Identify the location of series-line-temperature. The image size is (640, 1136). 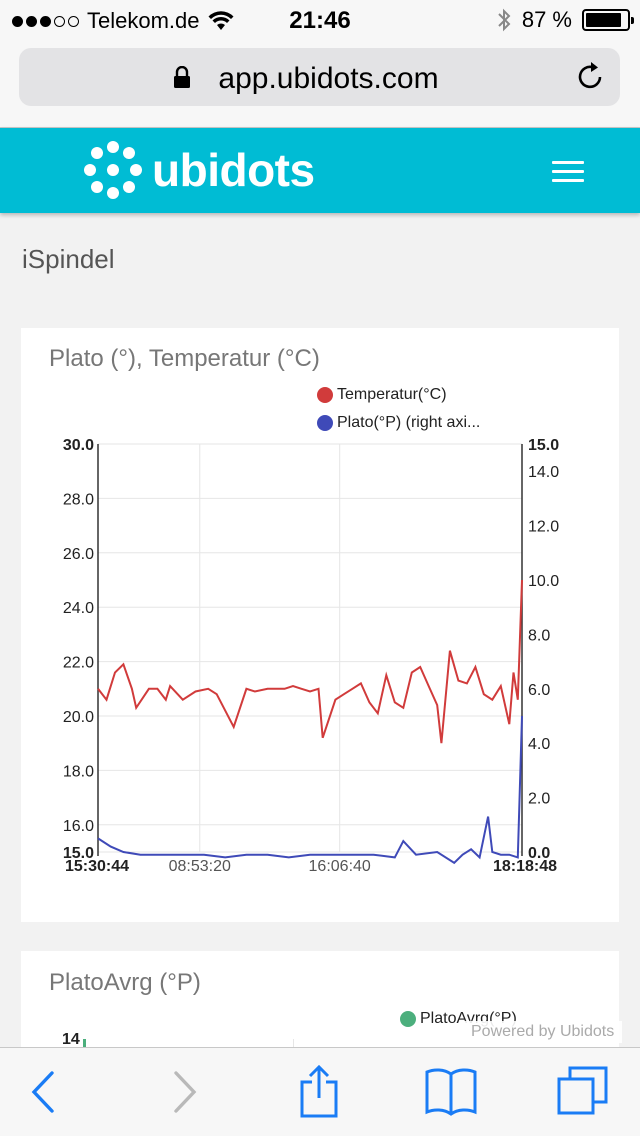
(310, 661).